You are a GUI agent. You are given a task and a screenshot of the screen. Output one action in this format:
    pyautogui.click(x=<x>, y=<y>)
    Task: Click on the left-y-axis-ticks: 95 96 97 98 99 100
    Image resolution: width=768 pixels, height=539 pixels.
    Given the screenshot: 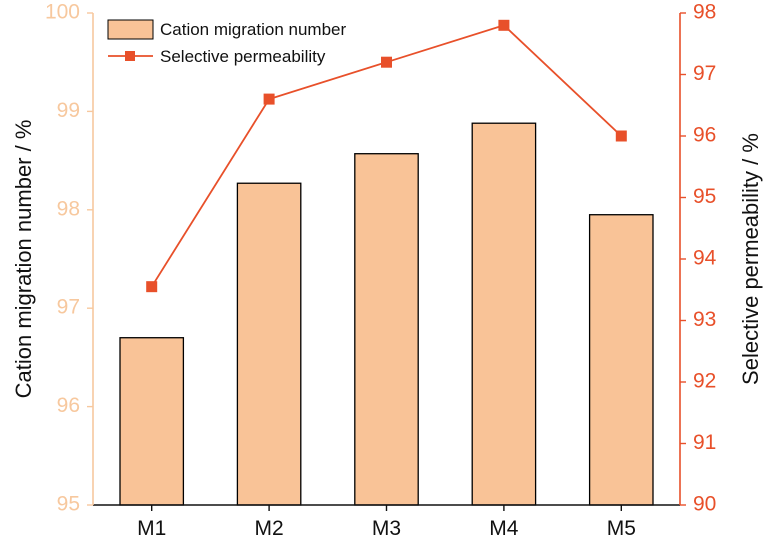 What is the action you would take?
    pyautogui.click(x=69, y=258)
    